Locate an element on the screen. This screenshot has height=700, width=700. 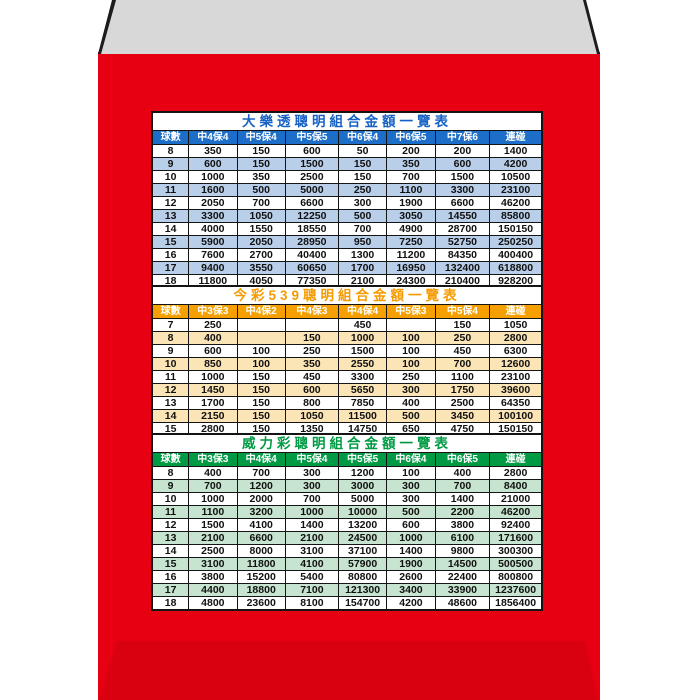
table-row: 10 1000 350 2500 150 700 1500 10500 is located at coordinates (347, 177).